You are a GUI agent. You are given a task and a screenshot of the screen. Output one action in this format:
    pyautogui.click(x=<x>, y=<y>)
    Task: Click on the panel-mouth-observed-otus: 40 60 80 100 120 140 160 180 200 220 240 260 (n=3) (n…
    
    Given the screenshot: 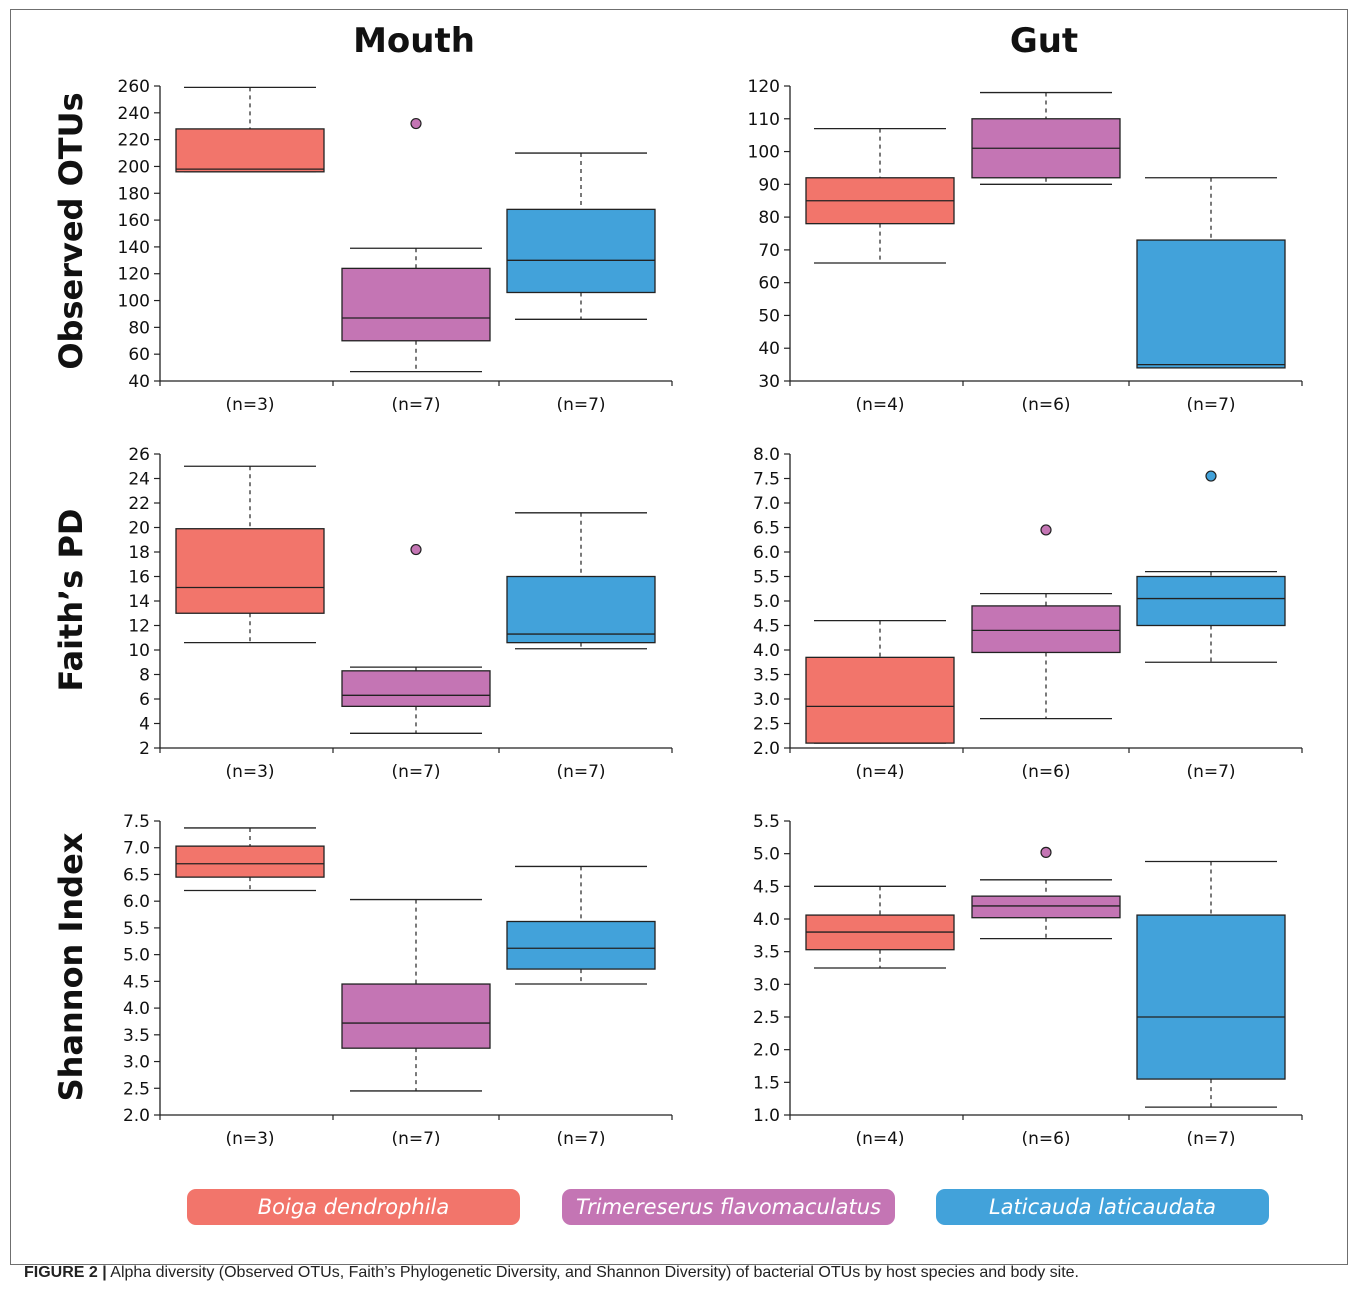 What is the action you would take?
    pyautogui.click(x=395, y=246)
    